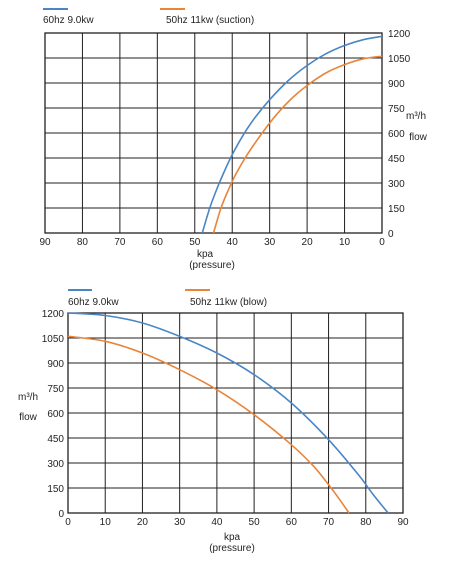  Describe the element at coordinates (237, 522) in the screenshot. I see `x-tick-labels: 0 10 20 30 40 50 60 70 80 90` at that location.